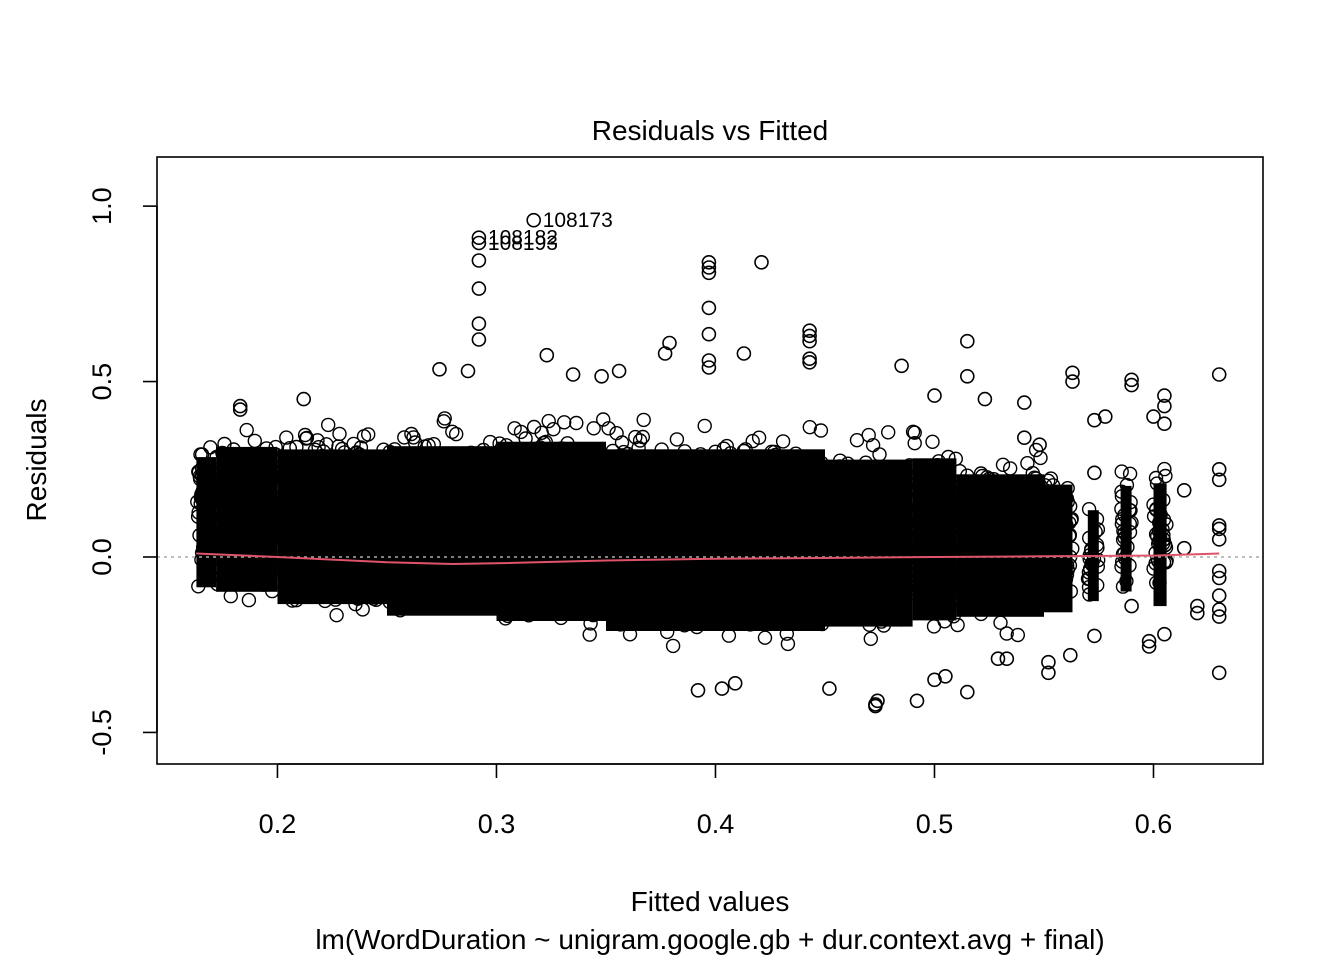 Image resolution: width=1344 pixels, height=960 pixels. I want to click on y-tick-label: 0.0, so click(102, 557).